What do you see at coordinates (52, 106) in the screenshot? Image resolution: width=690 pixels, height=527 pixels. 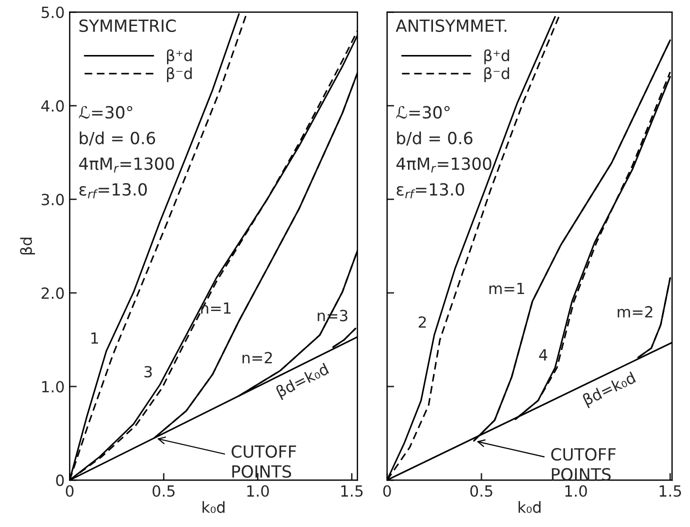 I see `y-tick-label: 4.0` at bounding box center [52, 106].